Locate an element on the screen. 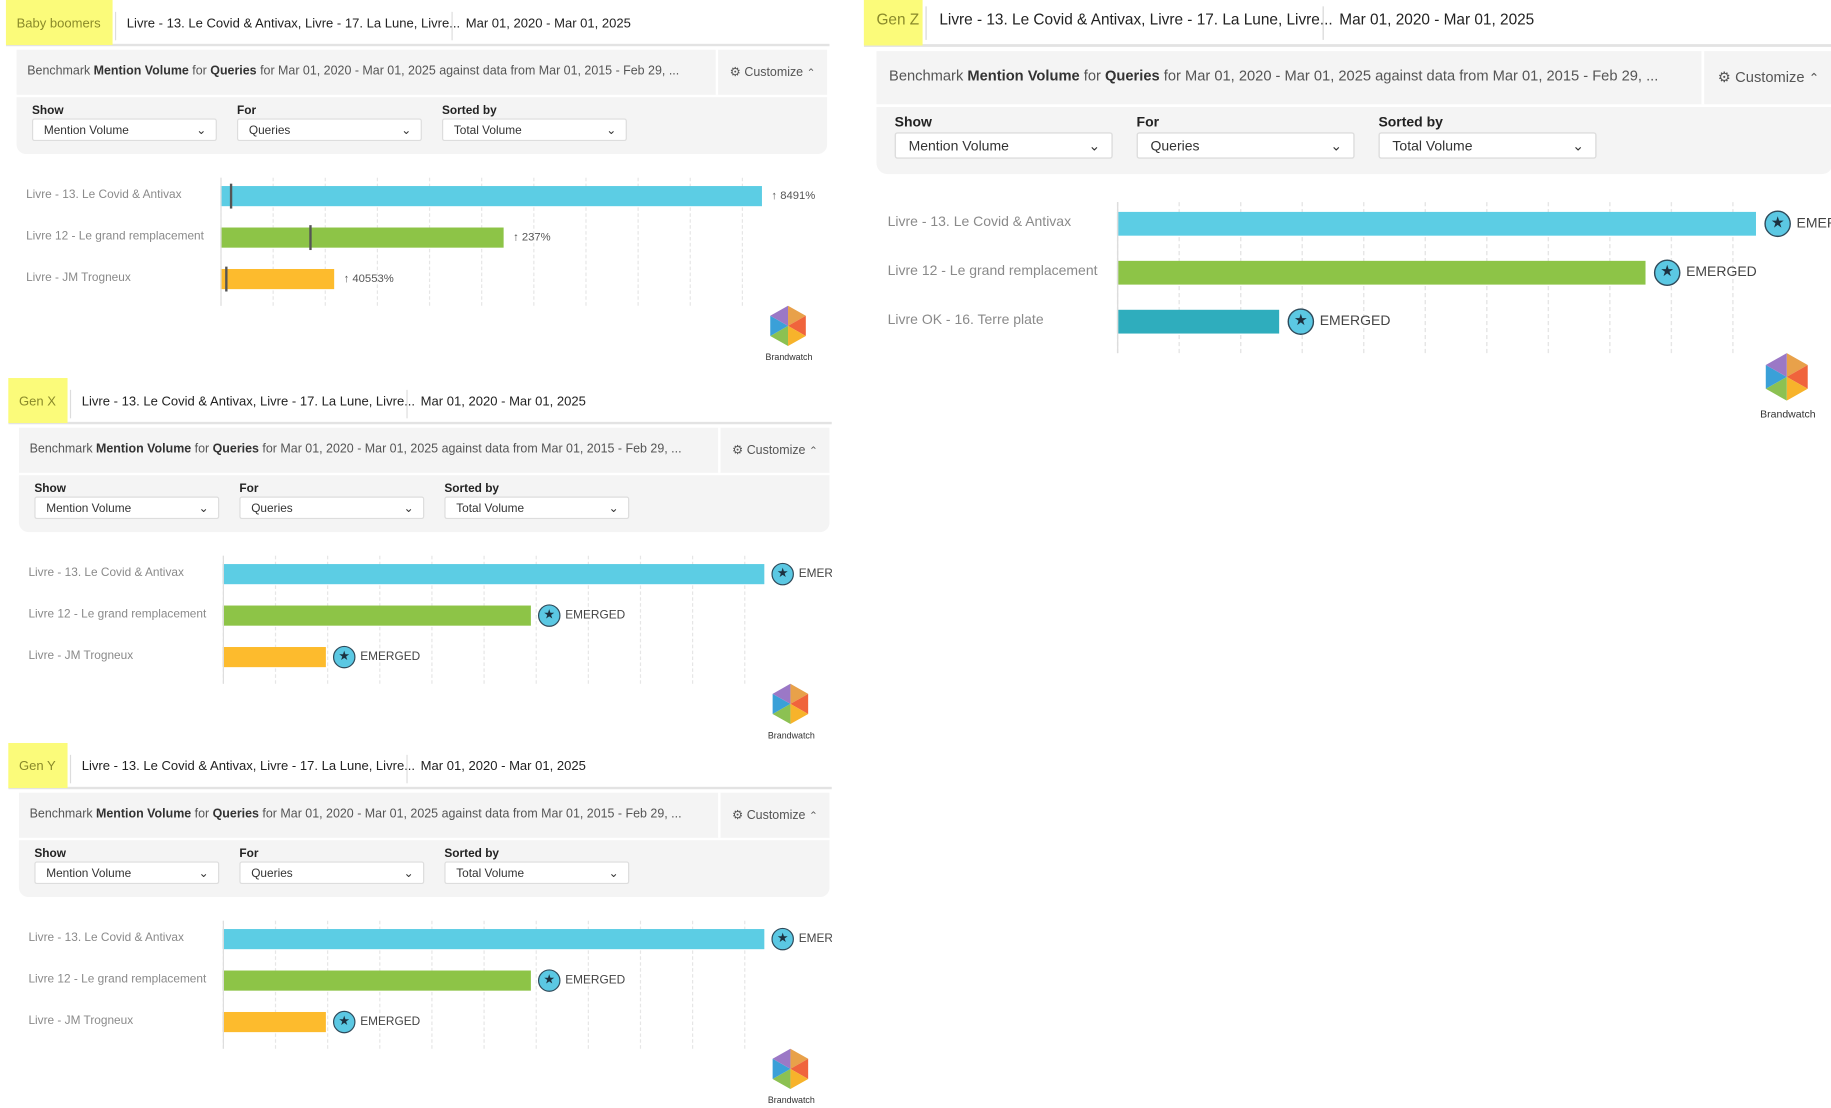 The height and width of the screenshot is (1108, 1831). emerged-badge: ★ EMER is located at coordinates (801, 574).